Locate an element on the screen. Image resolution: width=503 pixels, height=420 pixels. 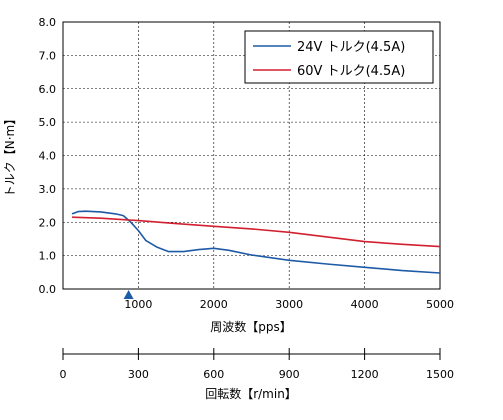
legend-box is located at coordinates (339, 57).